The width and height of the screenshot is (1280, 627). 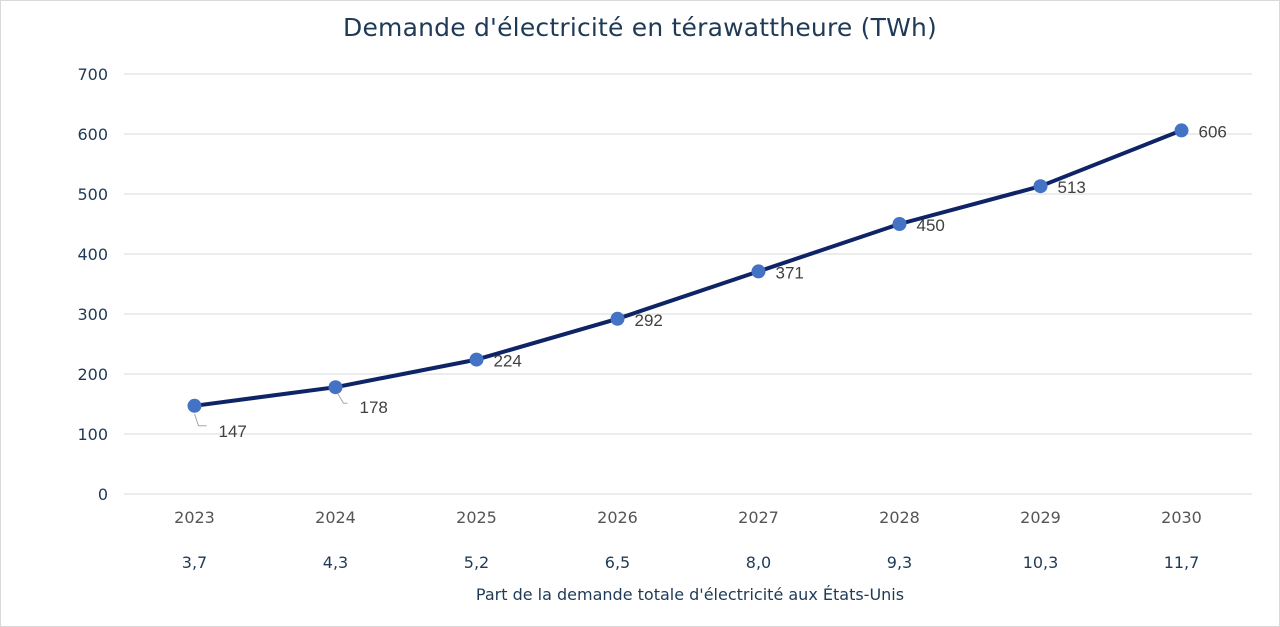 What do you see at coordinates (374, 407) in the screenshot?
I see `data-label-2024: 178` at bounding box center [374, 407].